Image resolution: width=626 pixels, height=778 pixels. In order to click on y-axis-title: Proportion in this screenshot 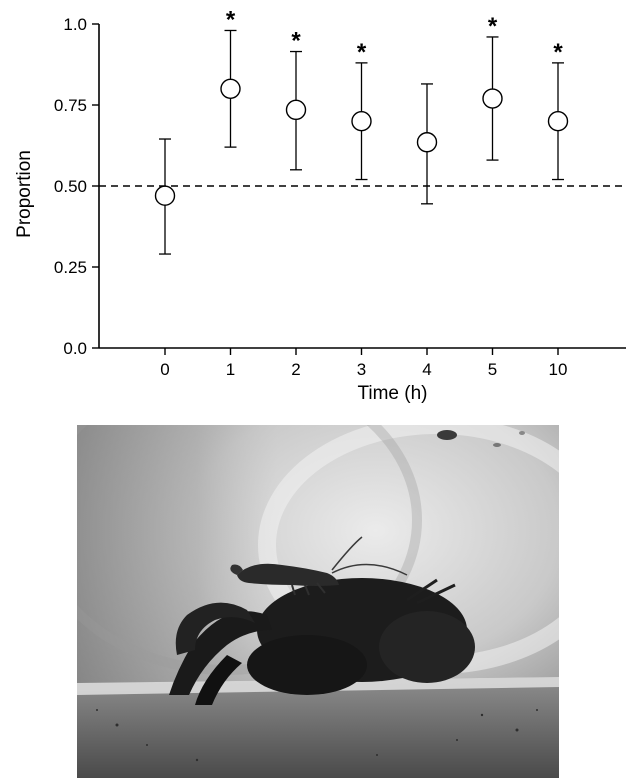, I will do `click(24, 194)`.